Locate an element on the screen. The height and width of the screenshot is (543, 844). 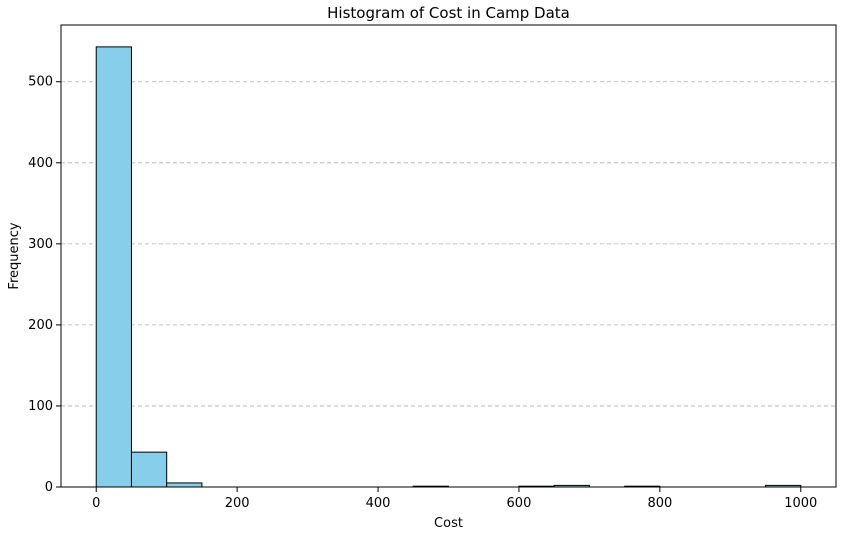
y-tick-label: 300 is located at coordinates (40, 244).